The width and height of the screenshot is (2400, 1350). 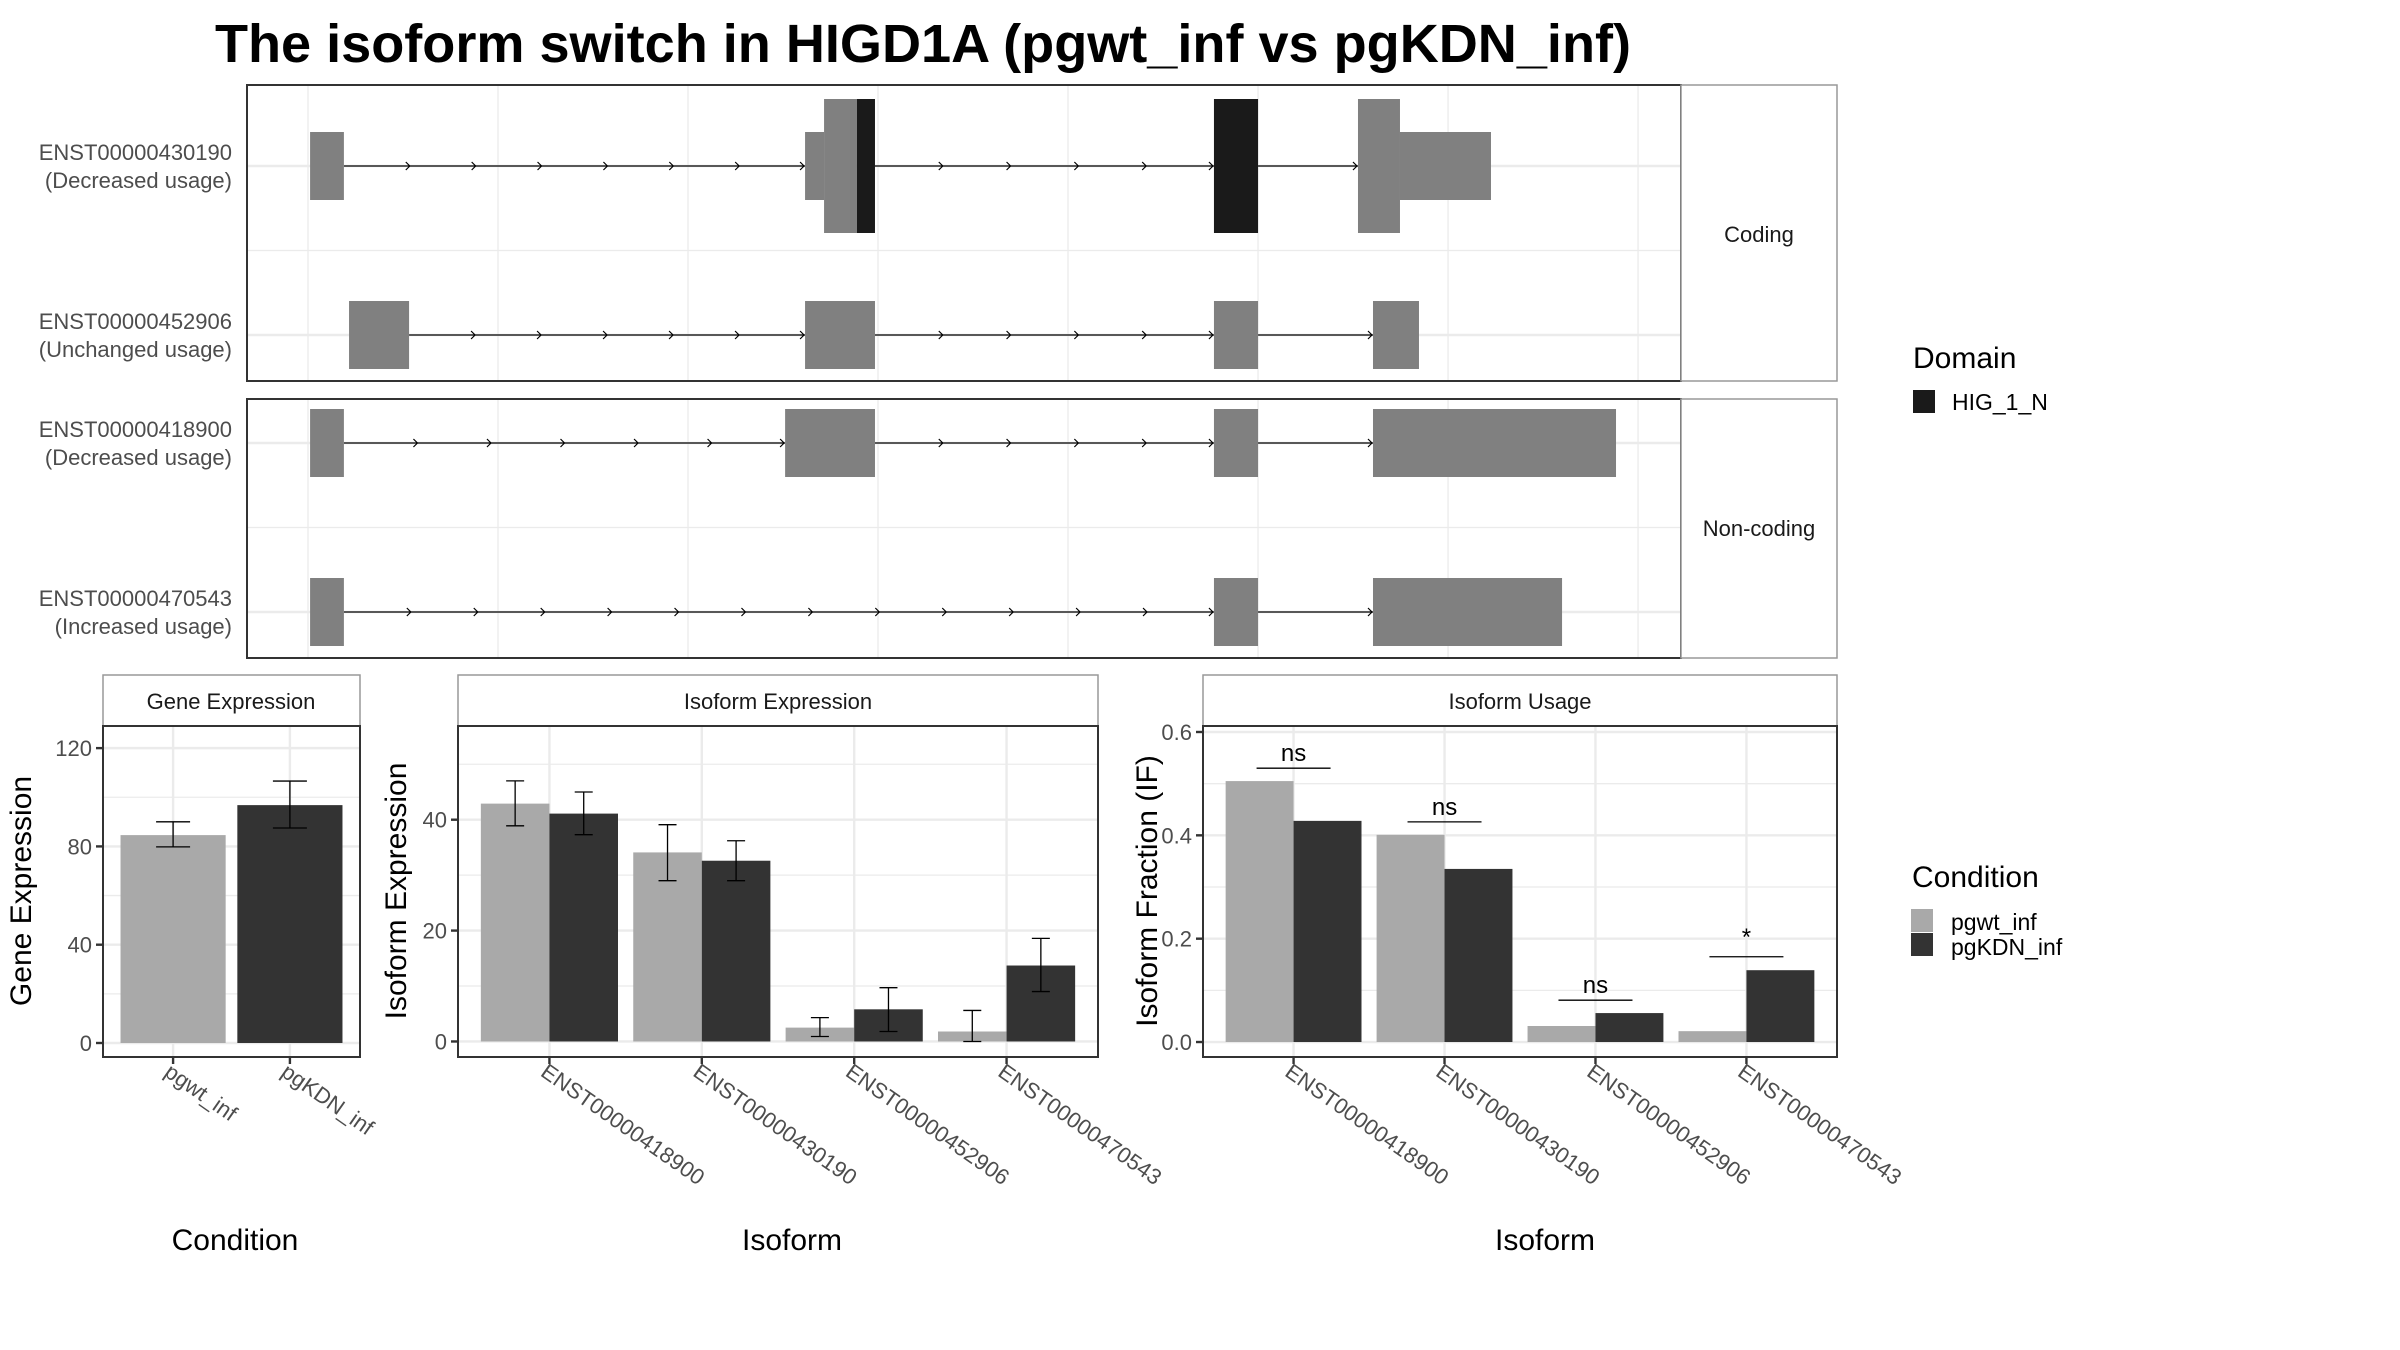 What do you see at coordinates (290, 924) in the screenshot?
I see `bar-pgKDN_inf` at bounding box center [290, 924].